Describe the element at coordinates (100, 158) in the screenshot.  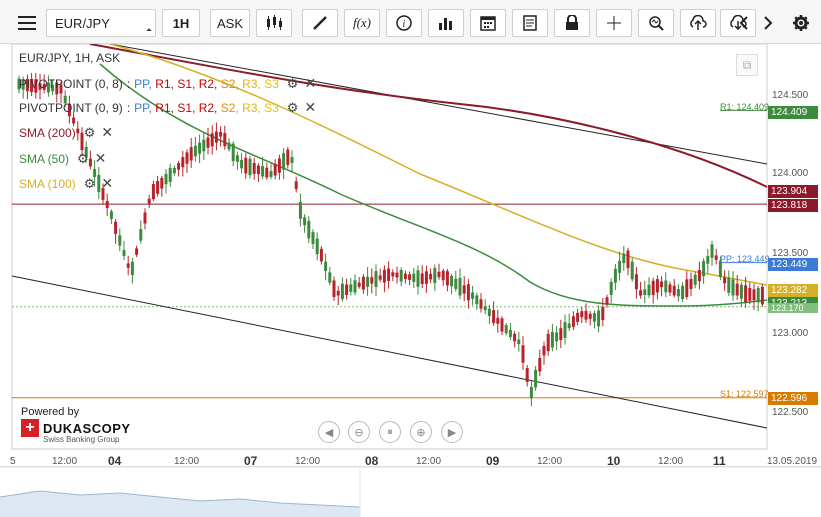
I see `sma50-remove-icon: ✕` at that location.